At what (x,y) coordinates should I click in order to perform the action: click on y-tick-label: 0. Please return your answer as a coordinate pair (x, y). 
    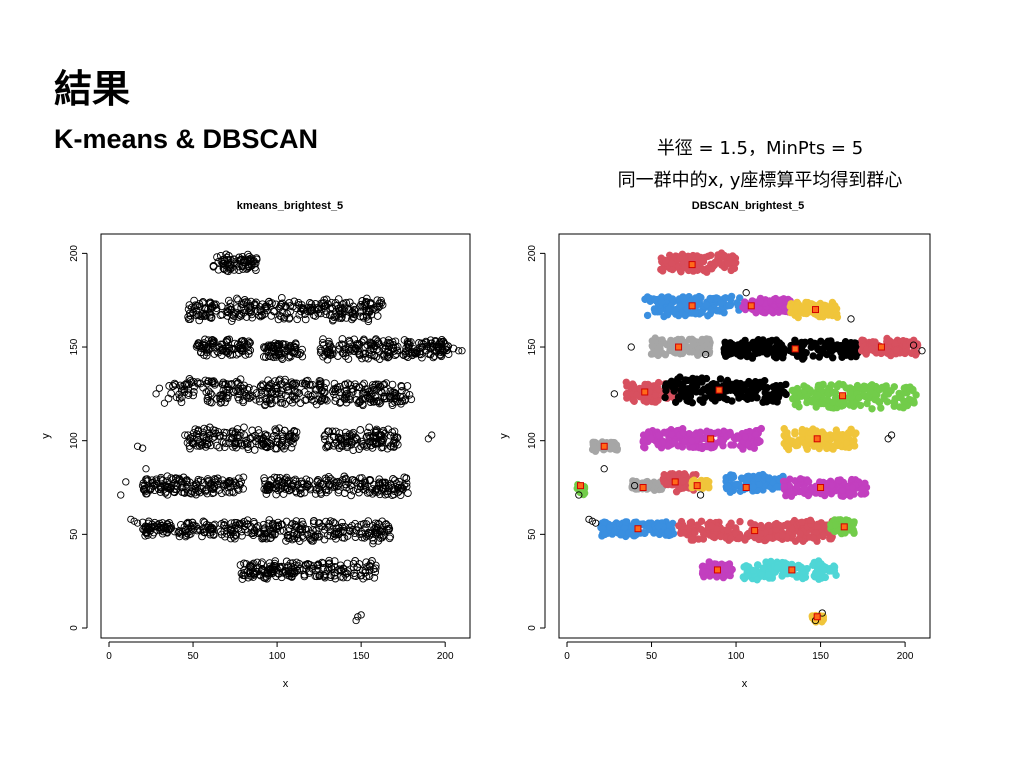
    Looking at the image, I should click on (532, 628).